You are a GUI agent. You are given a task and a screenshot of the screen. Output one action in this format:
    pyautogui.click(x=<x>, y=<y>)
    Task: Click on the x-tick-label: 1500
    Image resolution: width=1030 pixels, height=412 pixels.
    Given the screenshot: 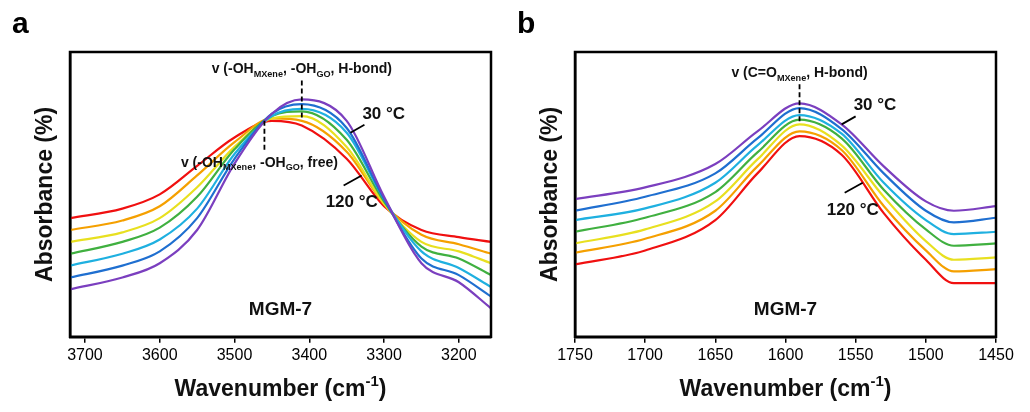 What is the action you would take?
    pyautogui.click(x=926, y=354)
    